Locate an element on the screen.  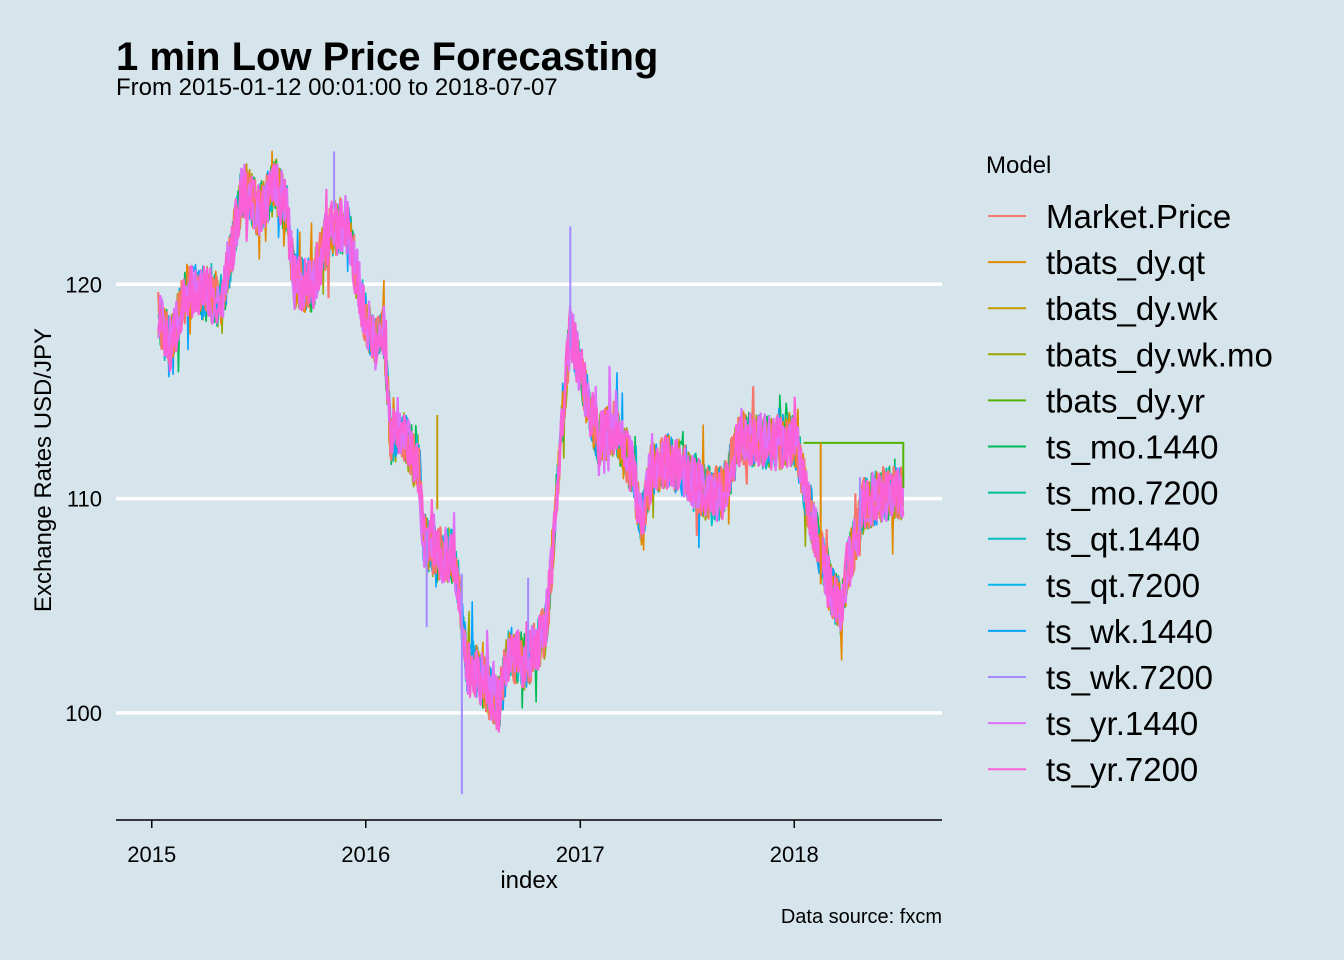
legend-item-ts_qt.1440: ts_qt.1440 is located at coordinates (1094, 539).